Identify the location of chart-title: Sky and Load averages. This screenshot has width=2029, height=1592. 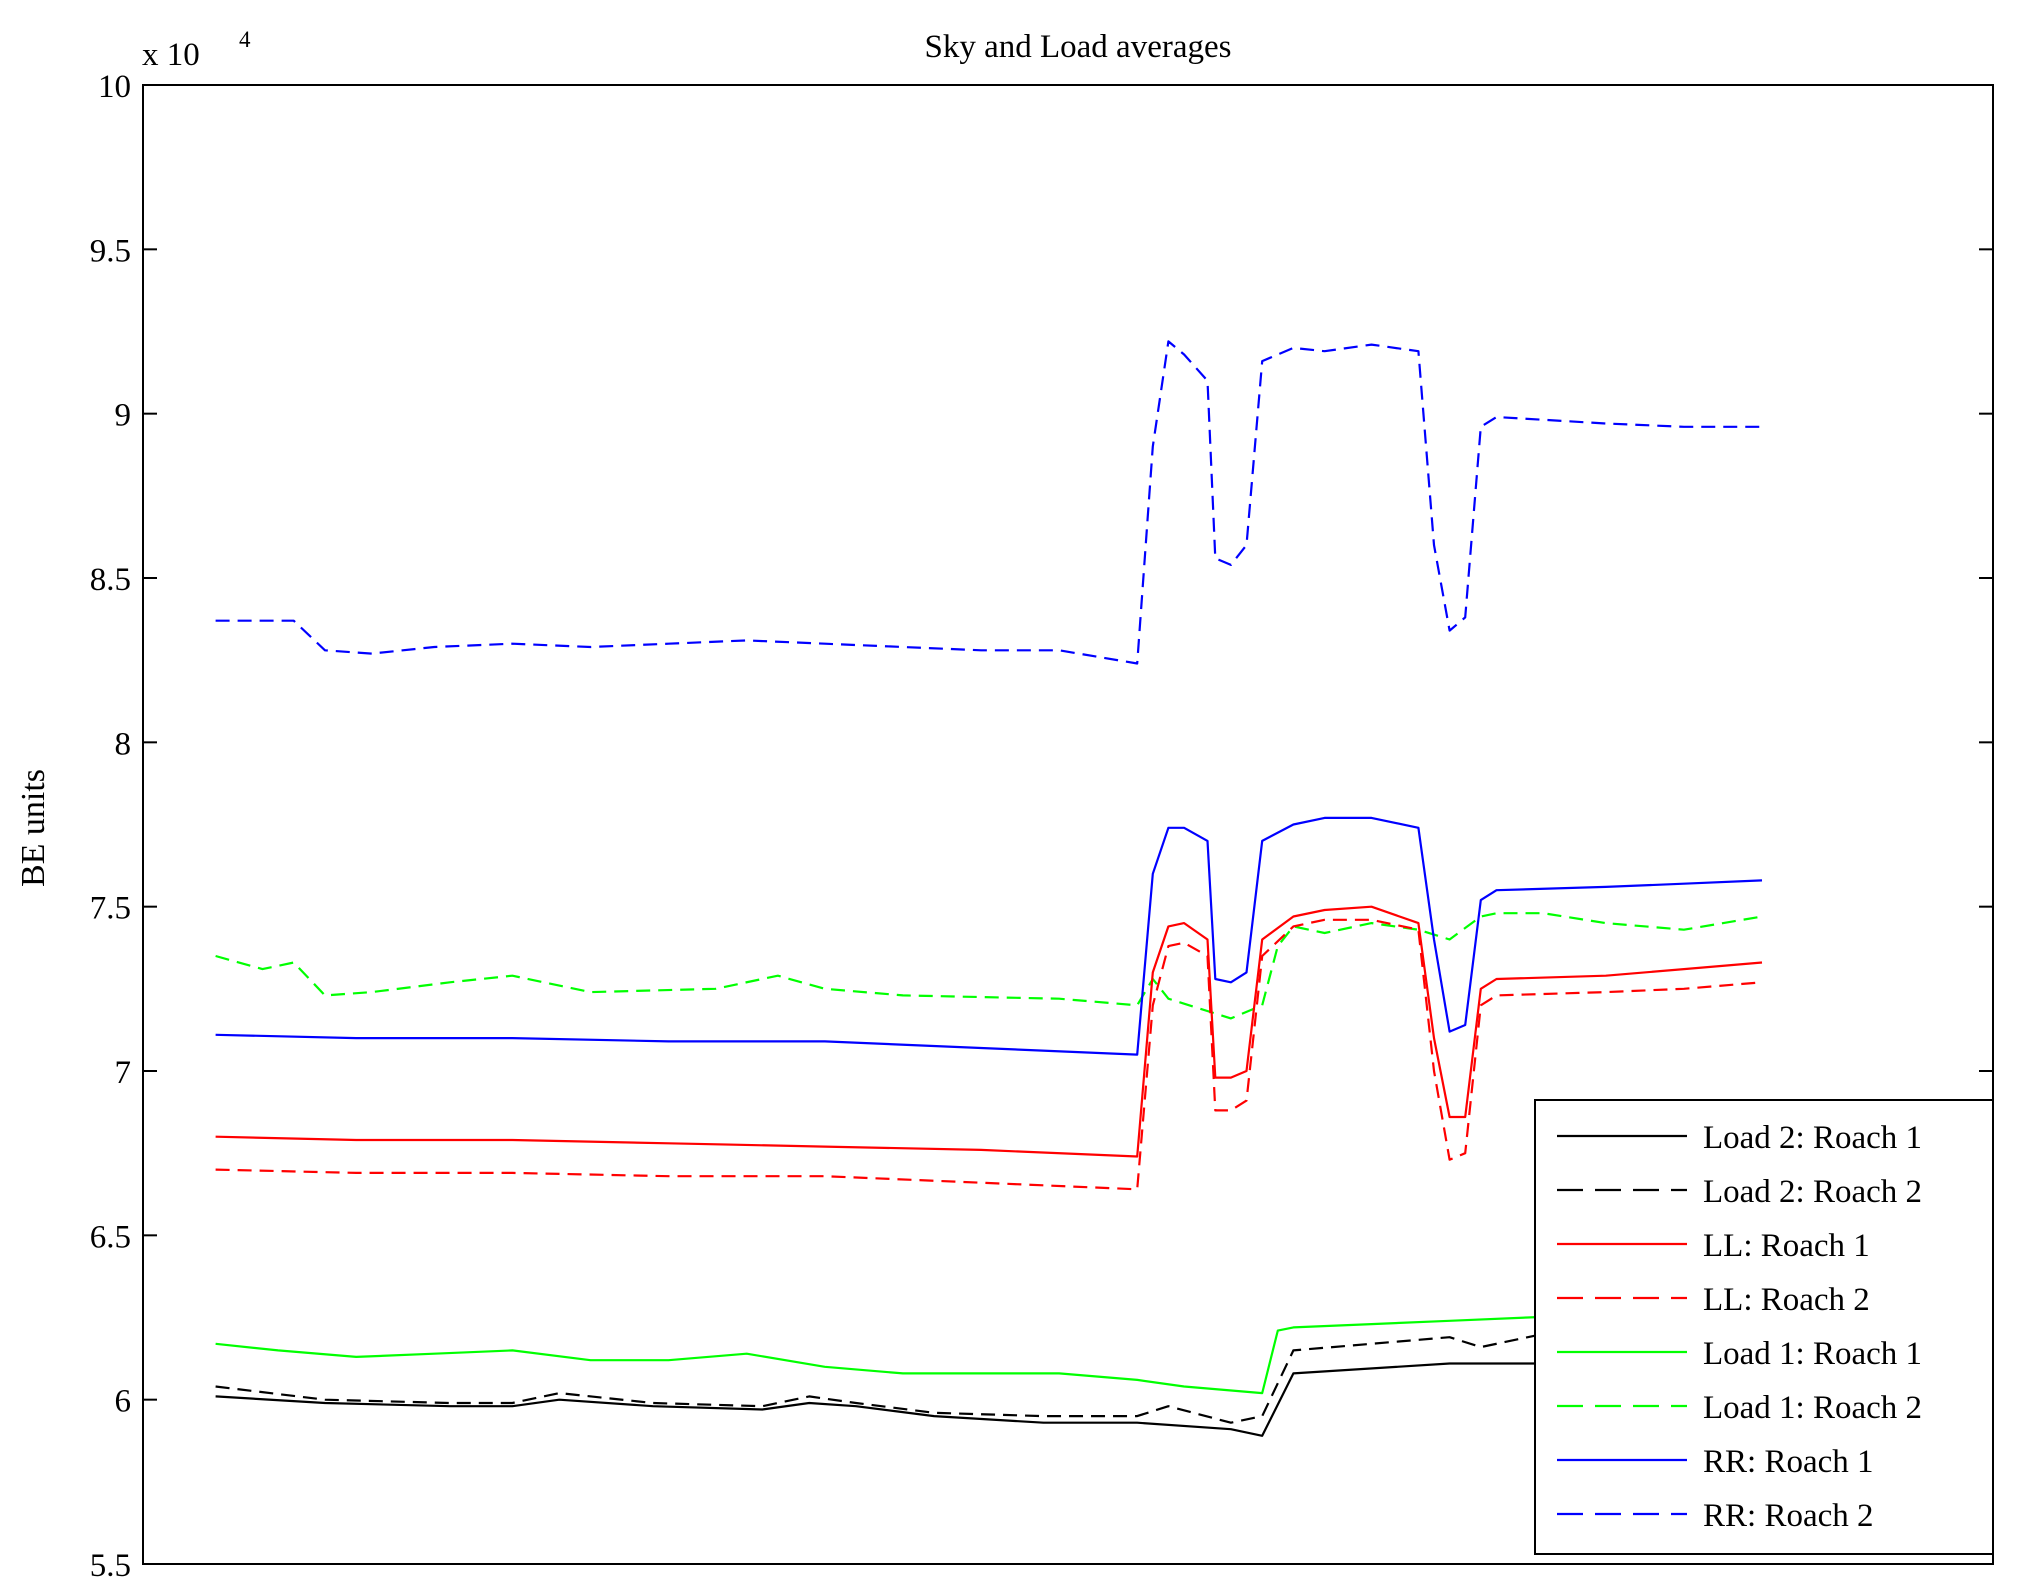
(1078, 47).